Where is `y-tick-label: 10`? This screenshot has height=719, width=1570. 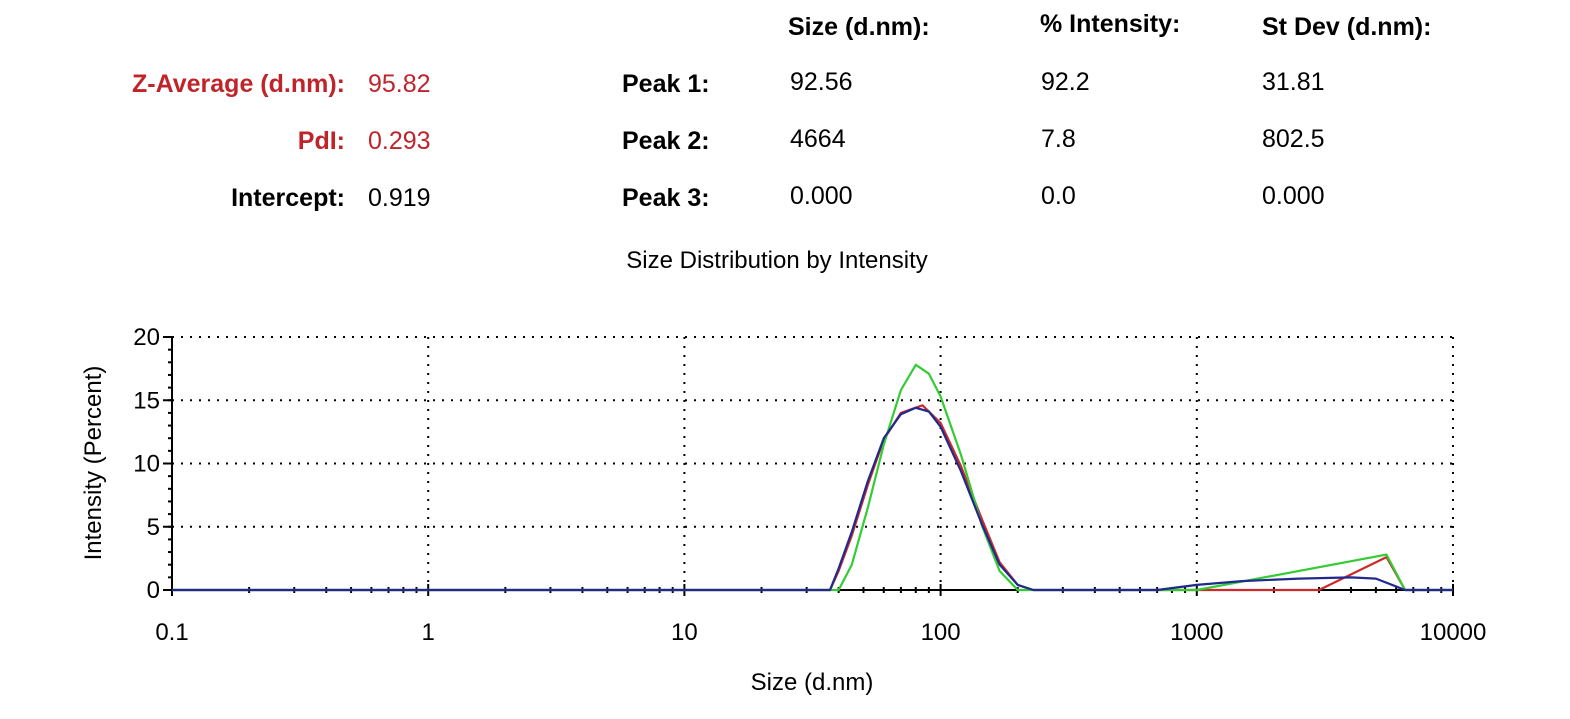 y-tick-label: 10 is located at coordinates (146, 464).